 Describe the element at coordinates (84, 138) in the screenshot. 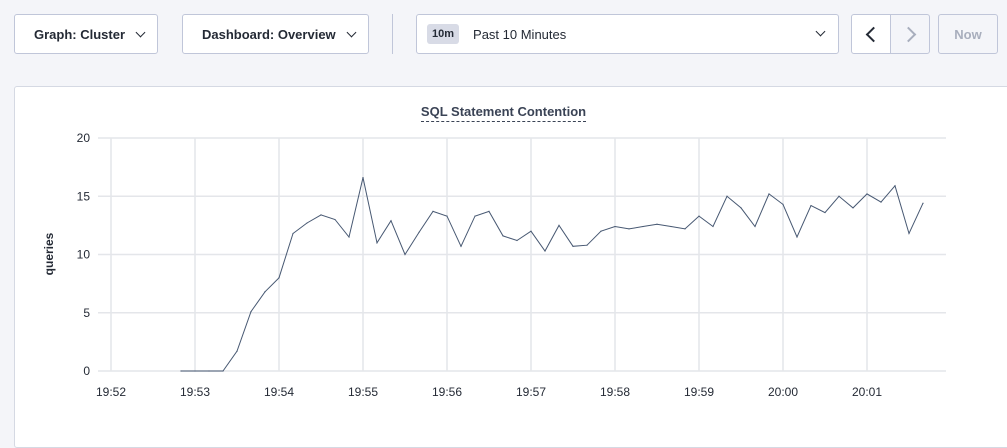

I see `y-tick-label: 20` at that location.